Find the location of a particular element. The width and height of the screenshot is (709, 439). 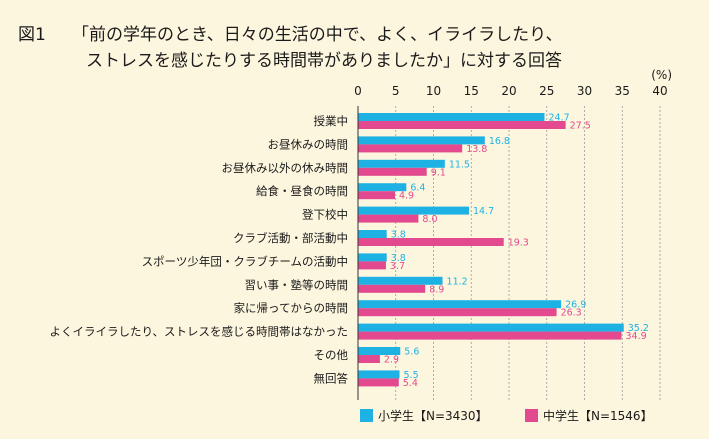

value-label-junior-high: 9.1 is located at coordinates (438, 172).